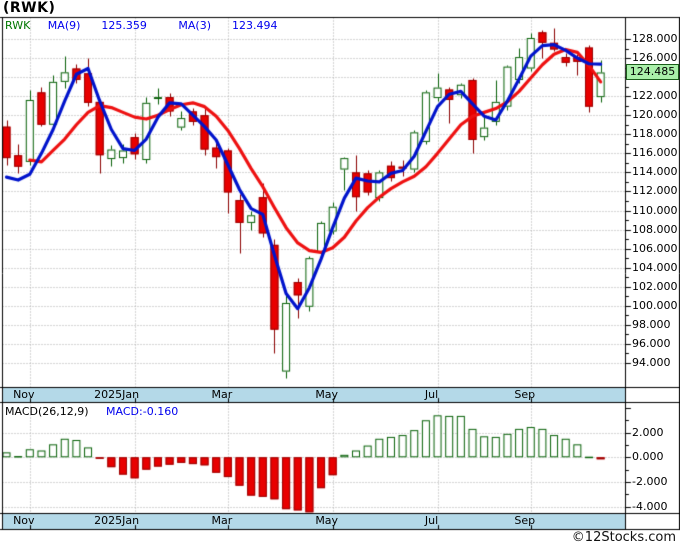  Describe the element at coordinates (655, 58) in the screenshot. I see `price-axis-label: 126.000` at that location.